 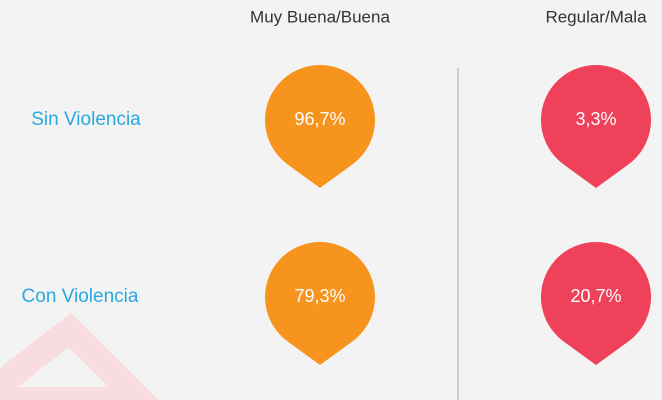 I want to click on decoration, so click(x=79, y=356).